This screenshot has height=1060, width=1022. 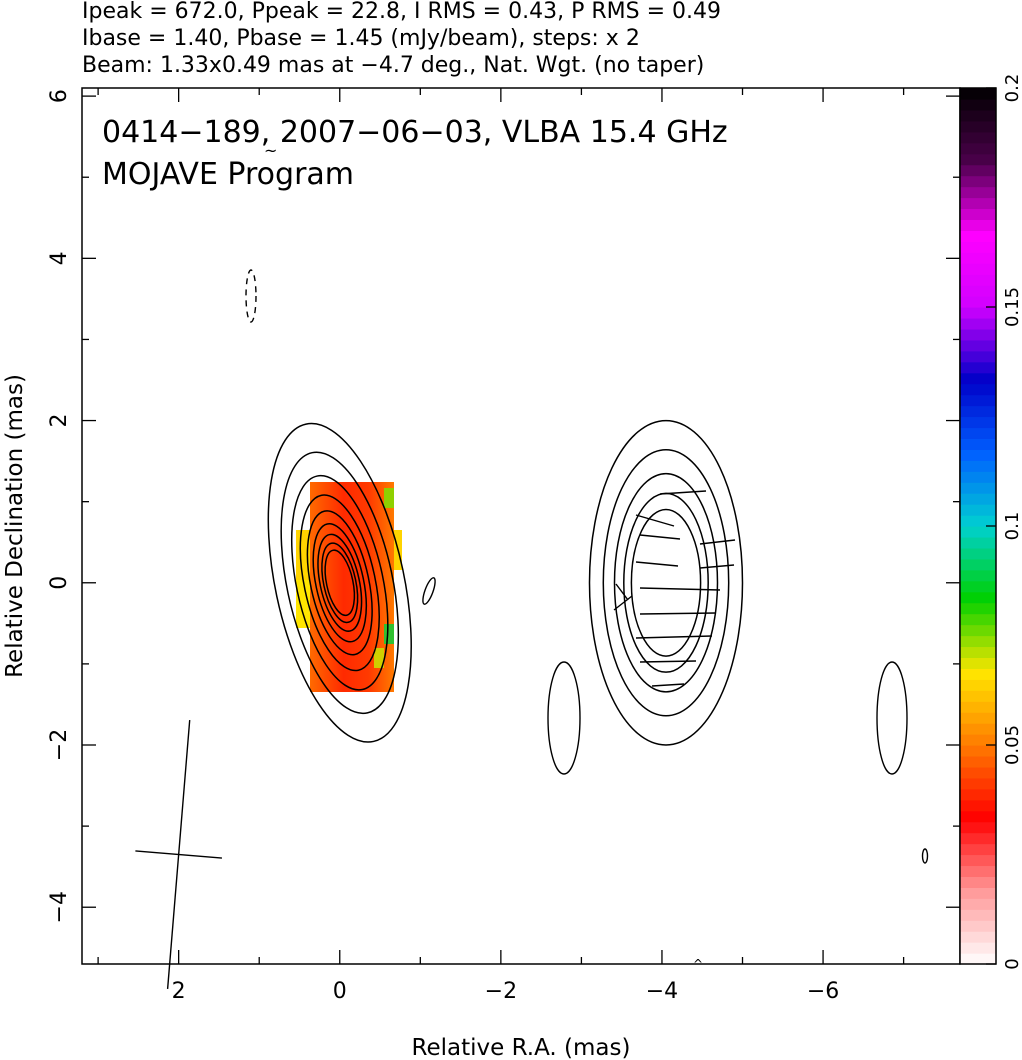 I want to click on y-tick-label: −2, so click(x=59, y=745).